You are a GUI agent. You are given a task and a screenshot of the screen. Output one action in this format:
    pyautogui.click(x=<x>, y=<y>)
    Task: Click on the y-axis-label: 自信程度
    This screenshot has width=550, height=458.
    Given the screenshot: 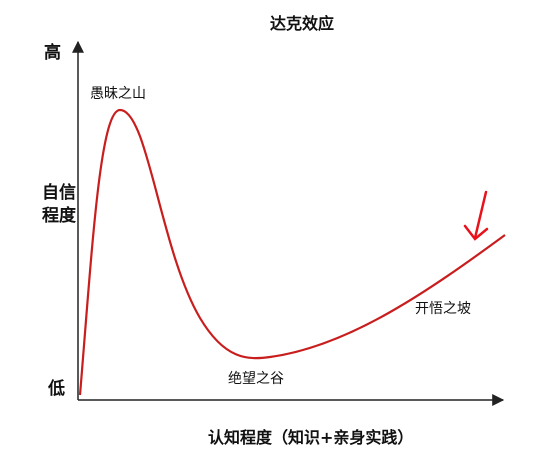 What is the action you would take?
    pyautogui.click(x=59, y=204)
    